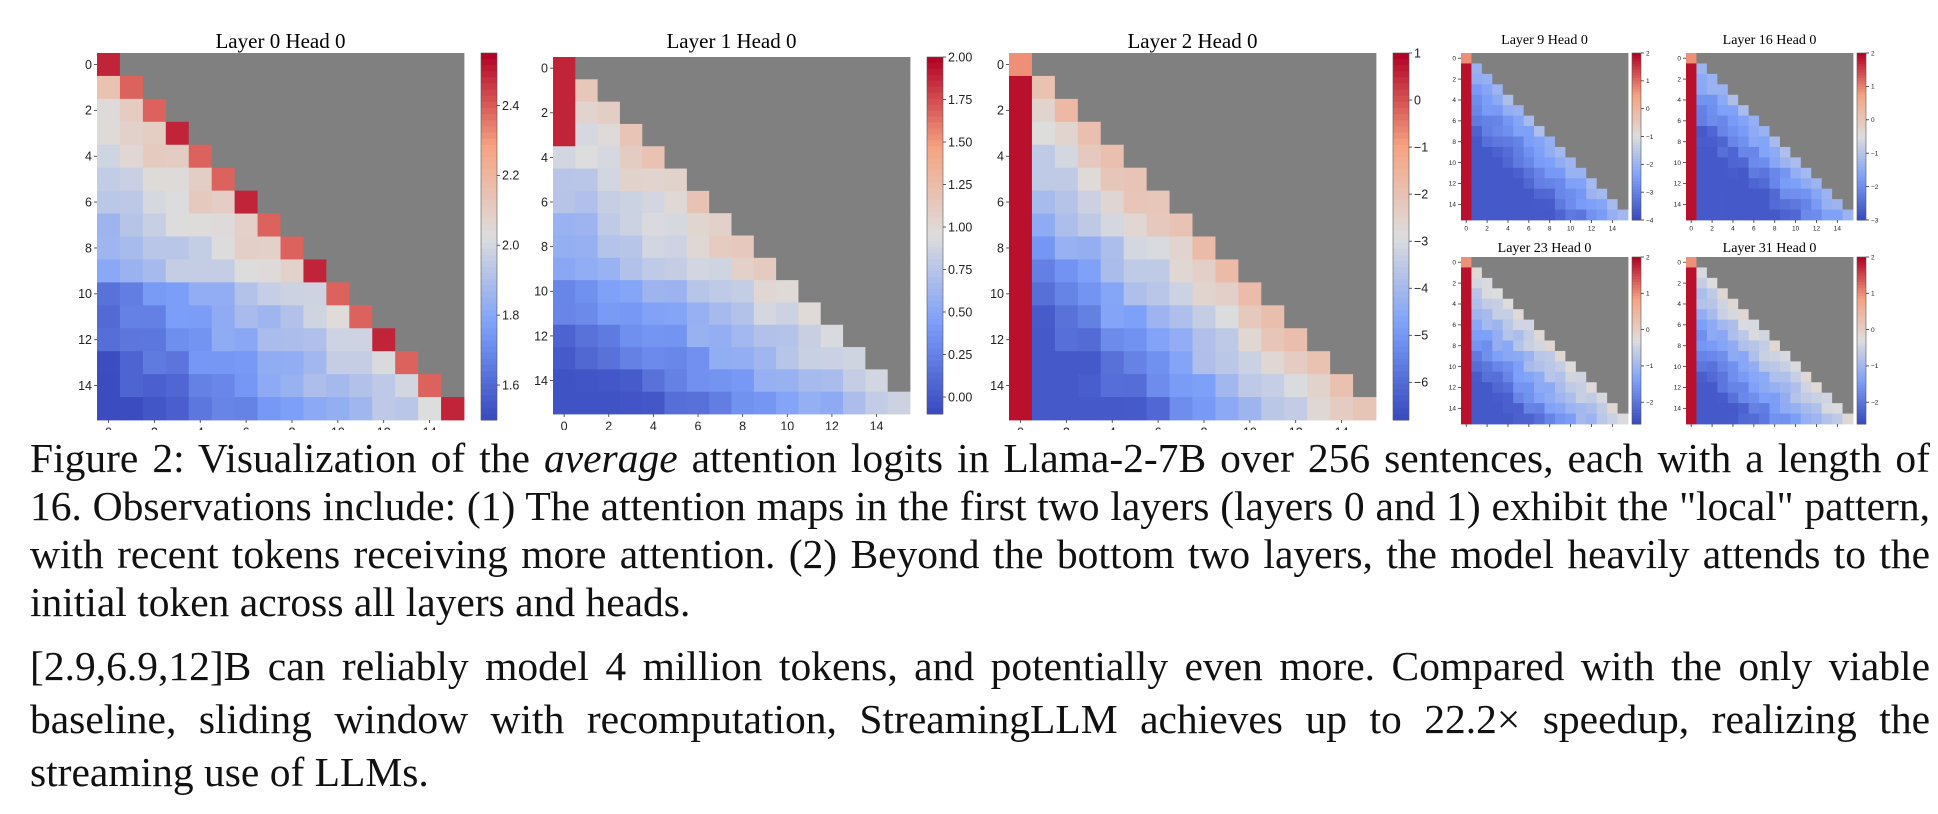  Describe the element at coordinates (997, 294) in the screenshot. I see `y-tick-label: 10` at that location.